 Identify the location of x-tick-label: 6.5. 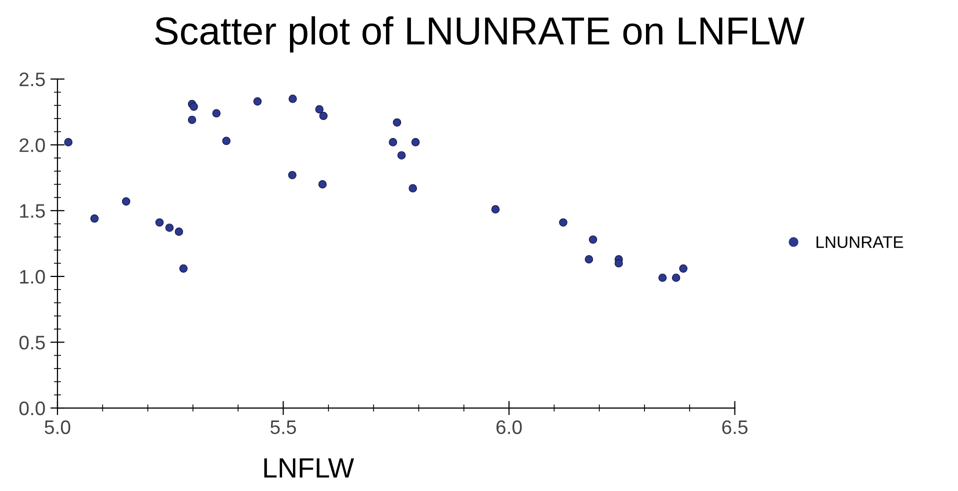
(735, 427).